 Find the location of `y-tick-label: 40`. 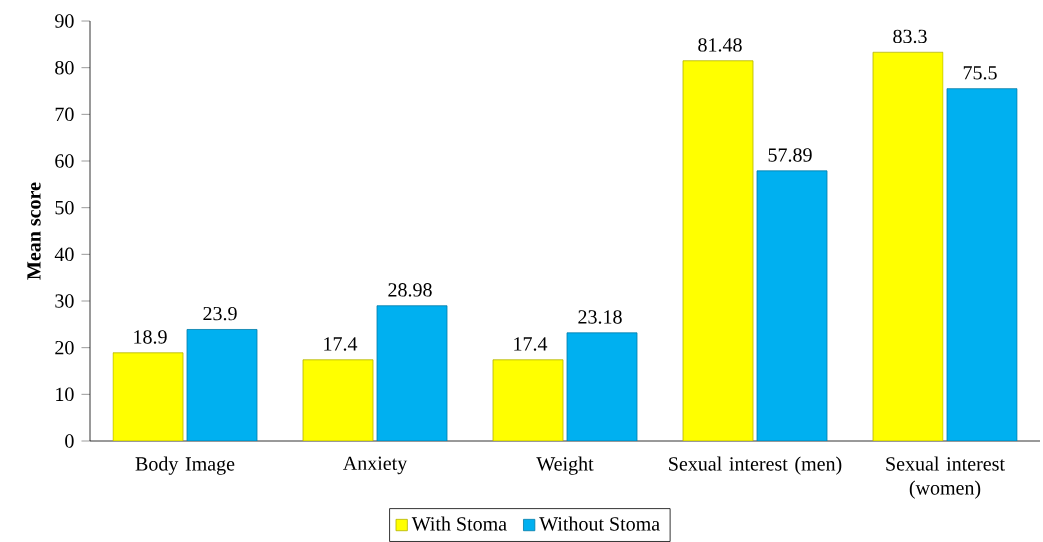

y-tick-label: 40 is located at coordinates (64, 254).